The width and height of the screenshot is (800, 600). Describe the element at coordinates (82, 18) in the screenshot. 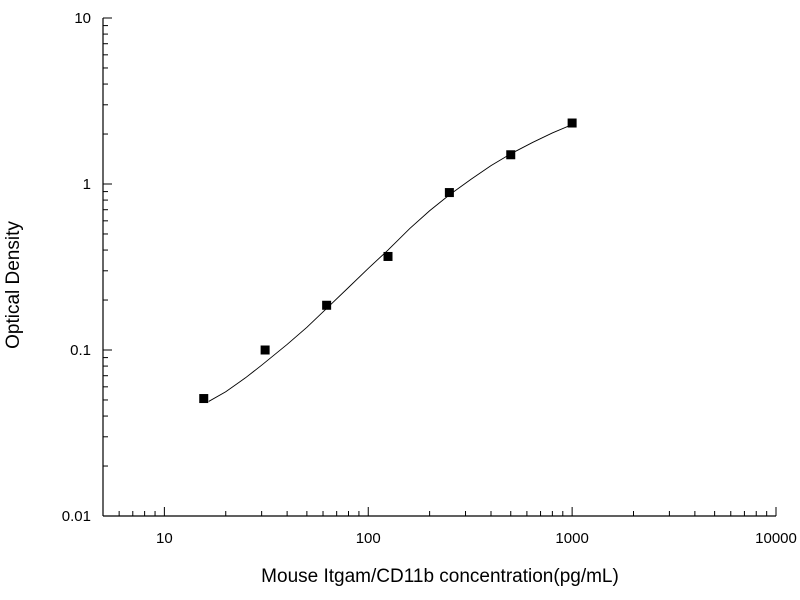

I see `y-tick-label: 10` at that location.